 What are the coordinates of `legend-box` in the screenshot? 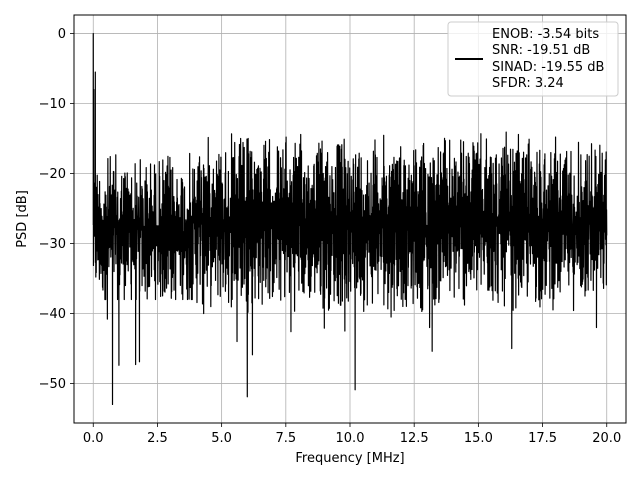 It's located at (533, 59).